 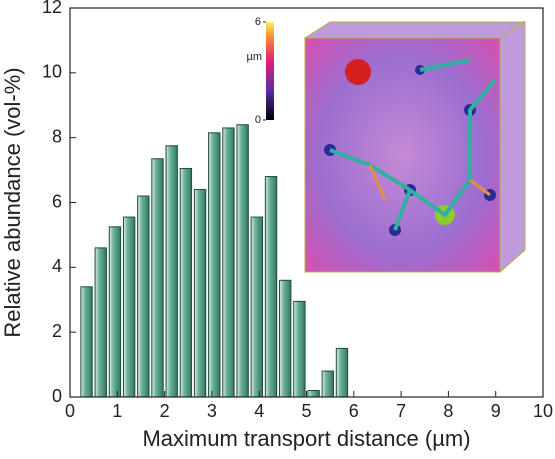 What do you see at coordinates (212, 411) in the screenshot?
I see `x-tick-label: 3` at bounding box center [212, 411].